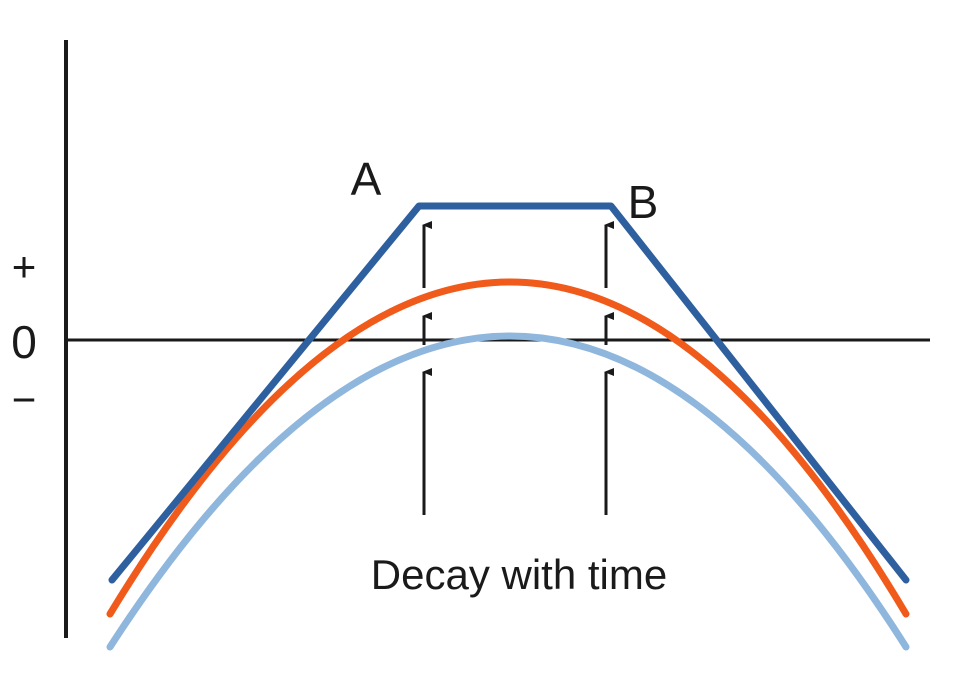 The image size is (960, 680). Describe the element at coordinates (519, 574) in the screenshot. I see `decay-caption: Decay with time` at that location.